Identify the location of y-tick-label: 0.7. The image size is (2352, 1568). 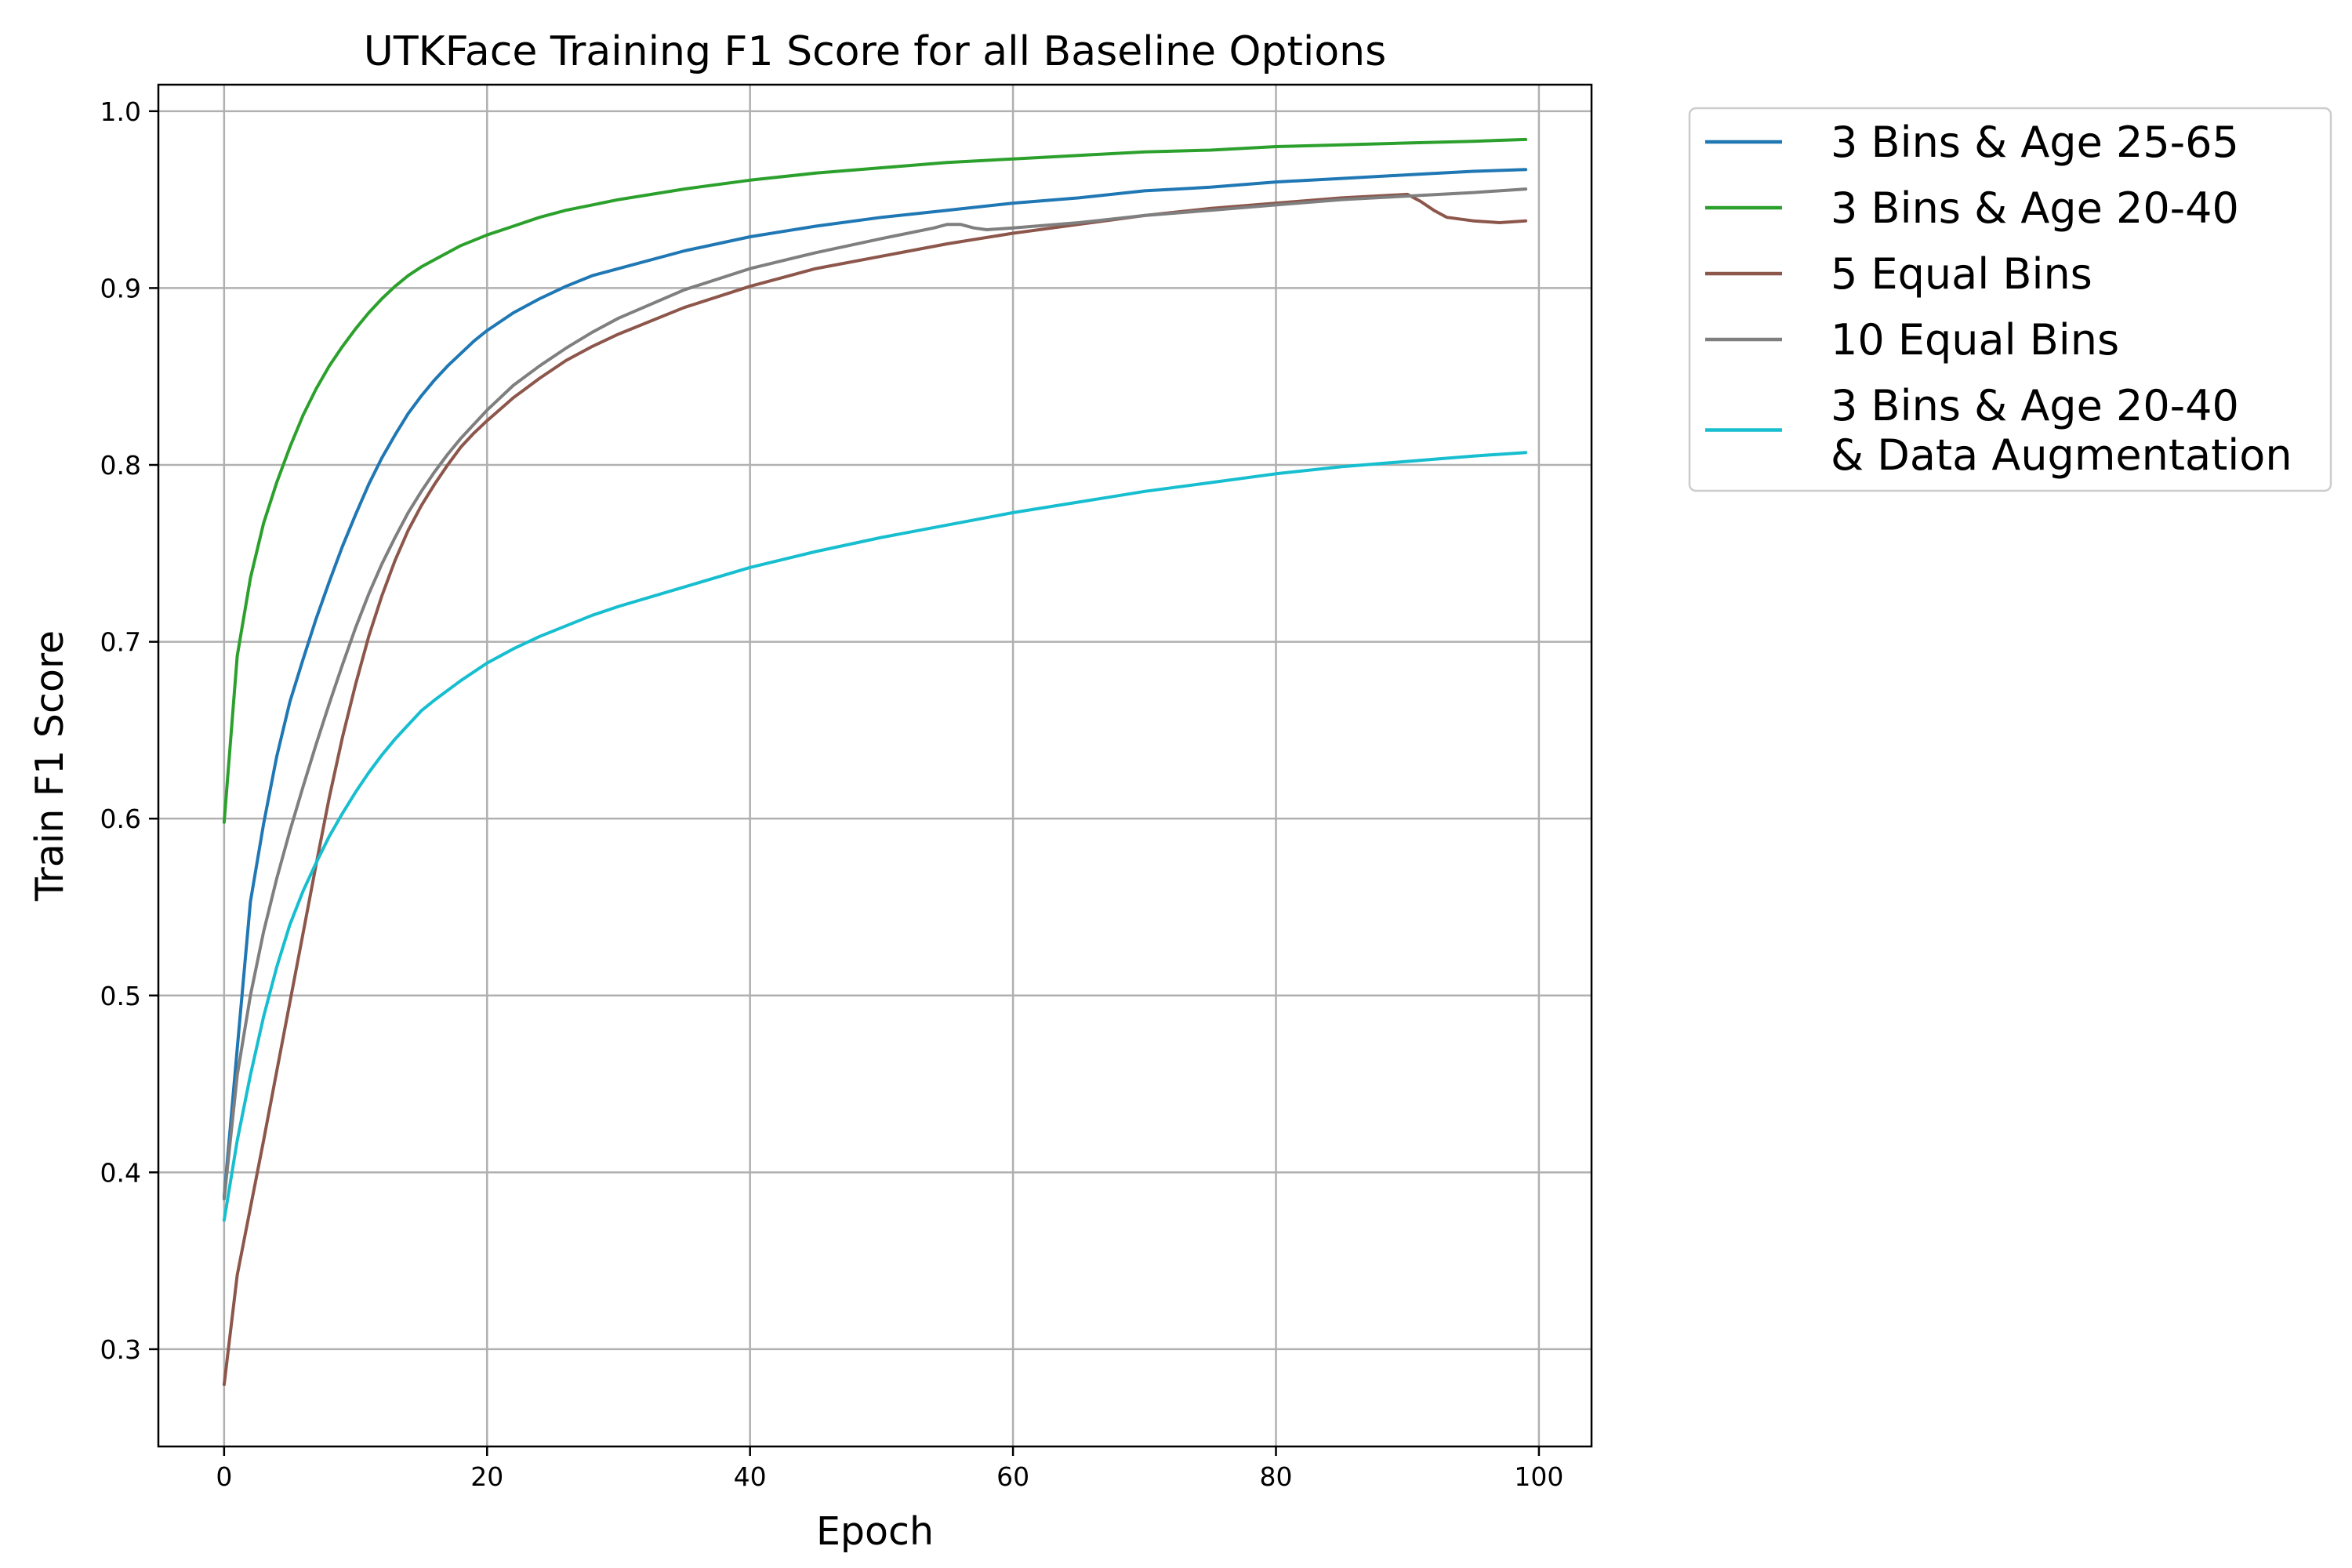
(120, 642).